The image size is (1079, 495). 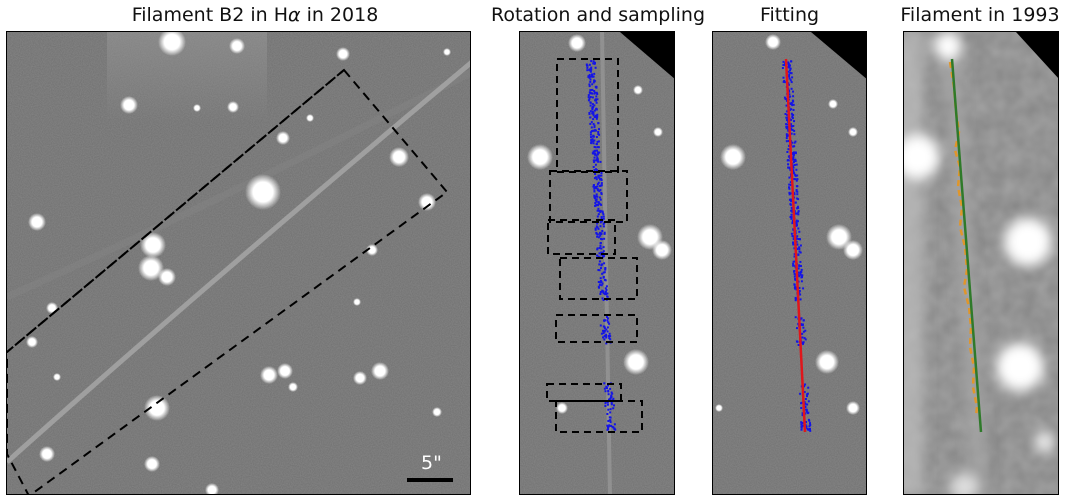 I want to click on stars-rotation, so click(x=599, y=224).